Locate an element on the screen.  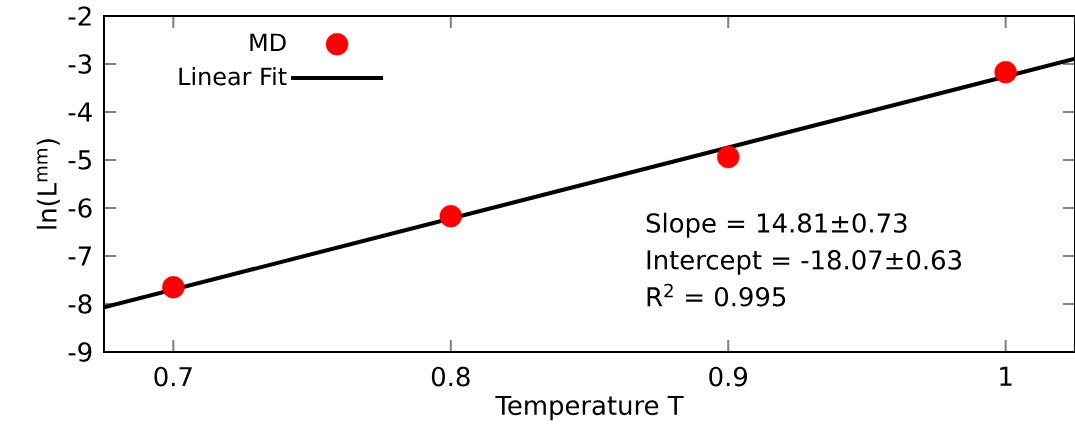
x-tick-label: 1 is located at coordinates (1006, 376).